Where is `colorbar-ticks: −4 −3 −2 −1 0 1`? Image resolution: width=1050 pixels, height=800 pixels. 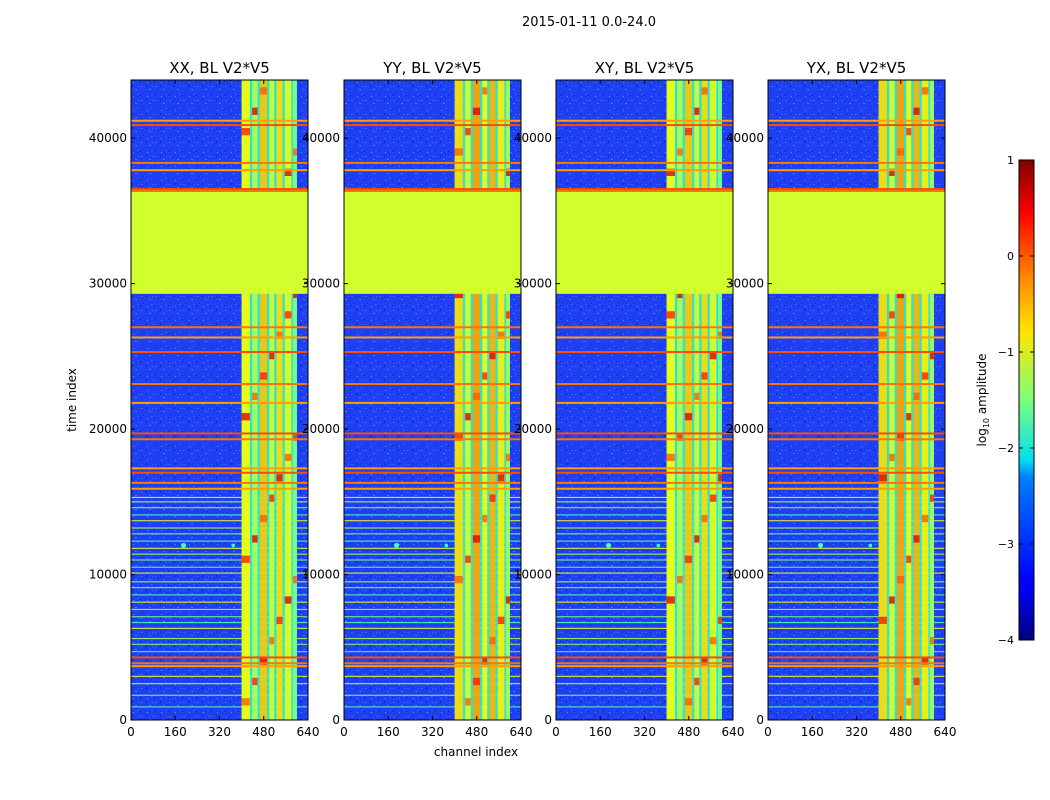
colorbar-ticks: −4 −3 −2 −1 0 1 is located at coordinates (1016, 400).